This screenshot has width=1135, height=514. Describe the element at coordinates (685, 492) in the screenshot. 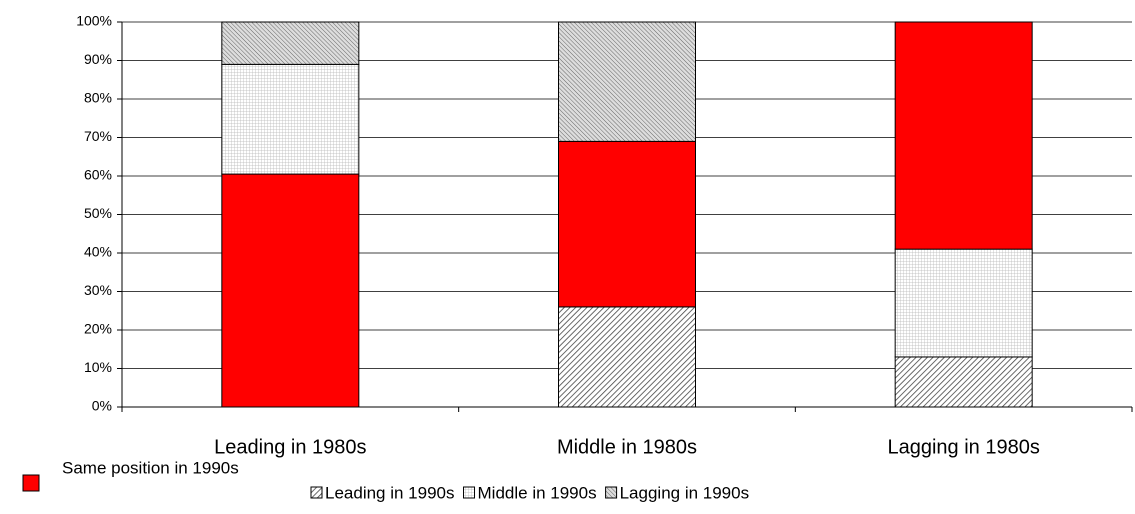

I see `legend-label: Lagging in 1990s` at that location.